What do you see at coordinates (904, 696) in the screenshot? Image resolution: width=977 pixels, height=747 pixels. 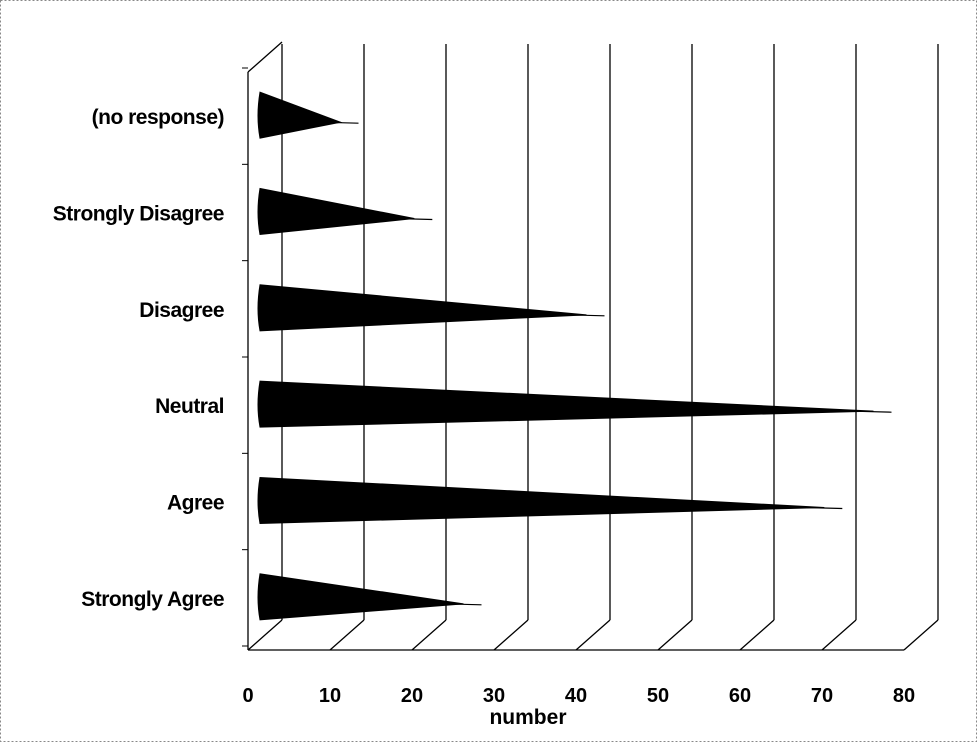 I see `x-tick-label: 80` at bounding box center [904, 696].